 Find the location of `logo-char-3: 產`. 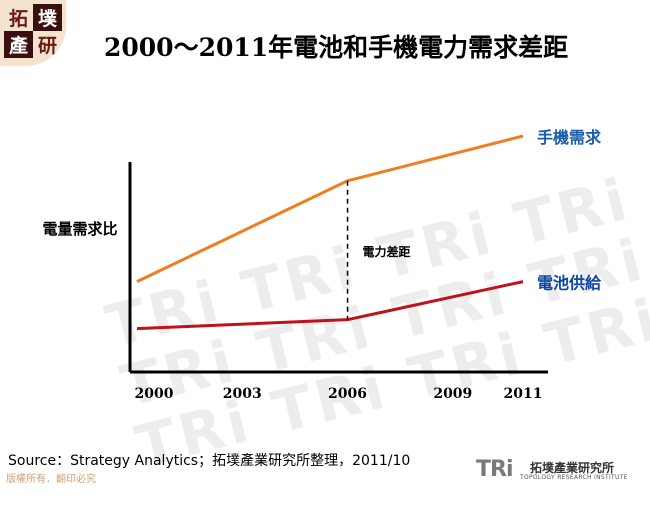

logo-char-3: 產 is located at coordinates (18, 44).